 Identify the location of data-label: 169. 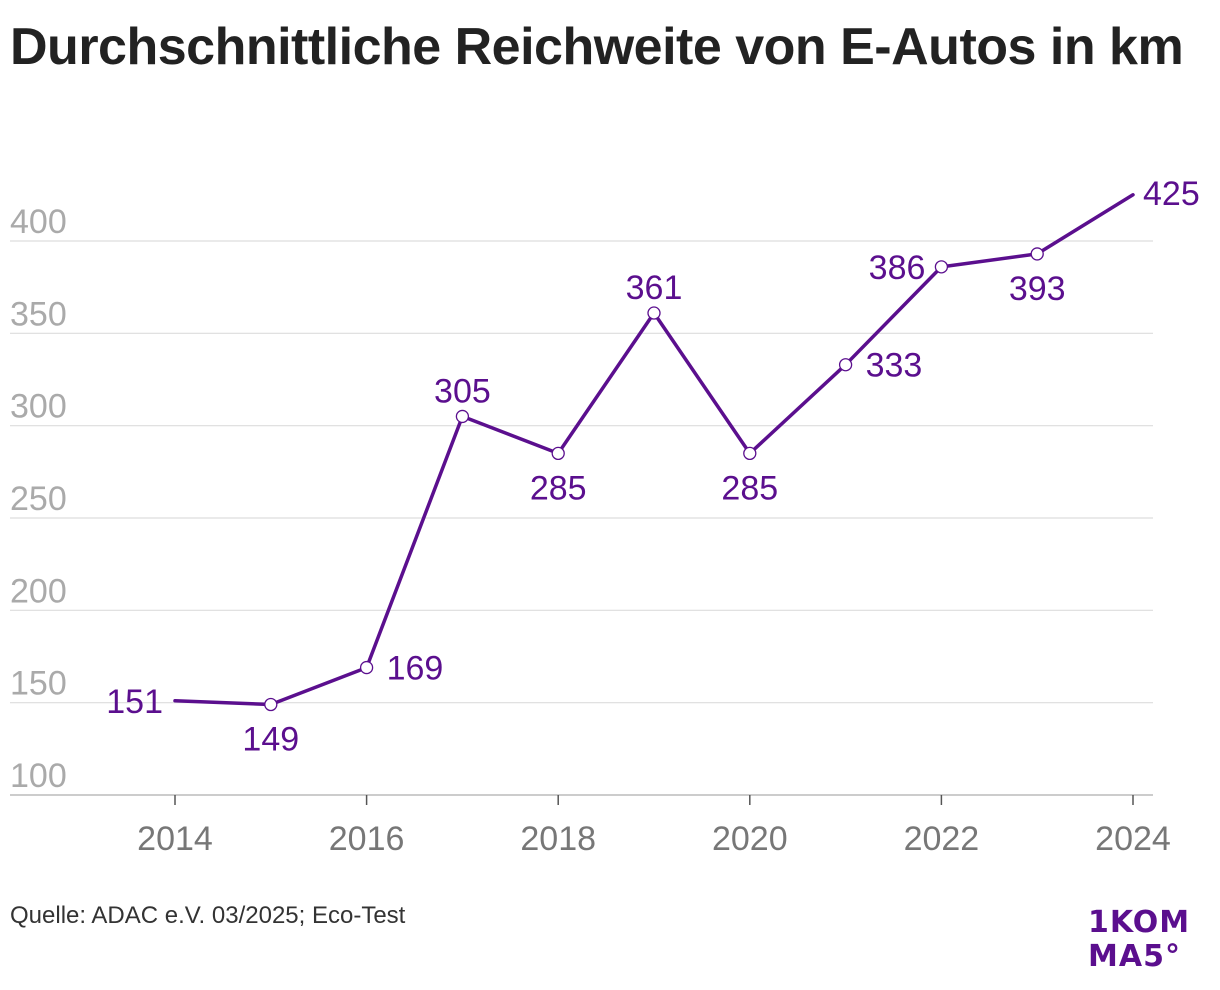
(415, 669).